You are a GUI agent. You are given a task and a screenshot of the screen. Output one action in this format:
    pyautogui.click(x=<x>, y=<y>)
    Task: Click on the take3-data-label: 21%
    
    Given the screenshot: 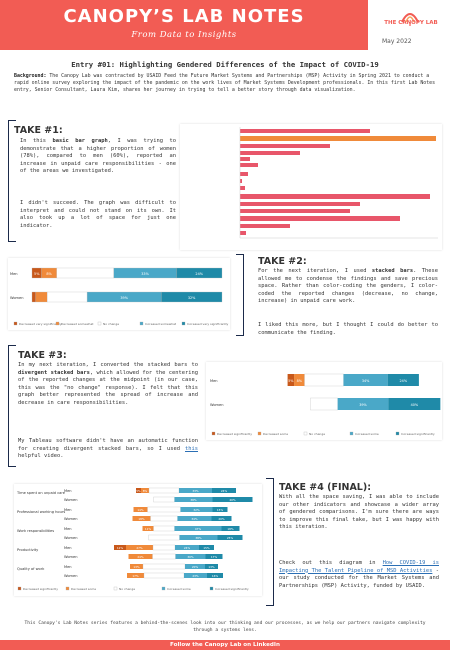 What is the action you would take?
    pyautogui.click(x=316, y=405)
    